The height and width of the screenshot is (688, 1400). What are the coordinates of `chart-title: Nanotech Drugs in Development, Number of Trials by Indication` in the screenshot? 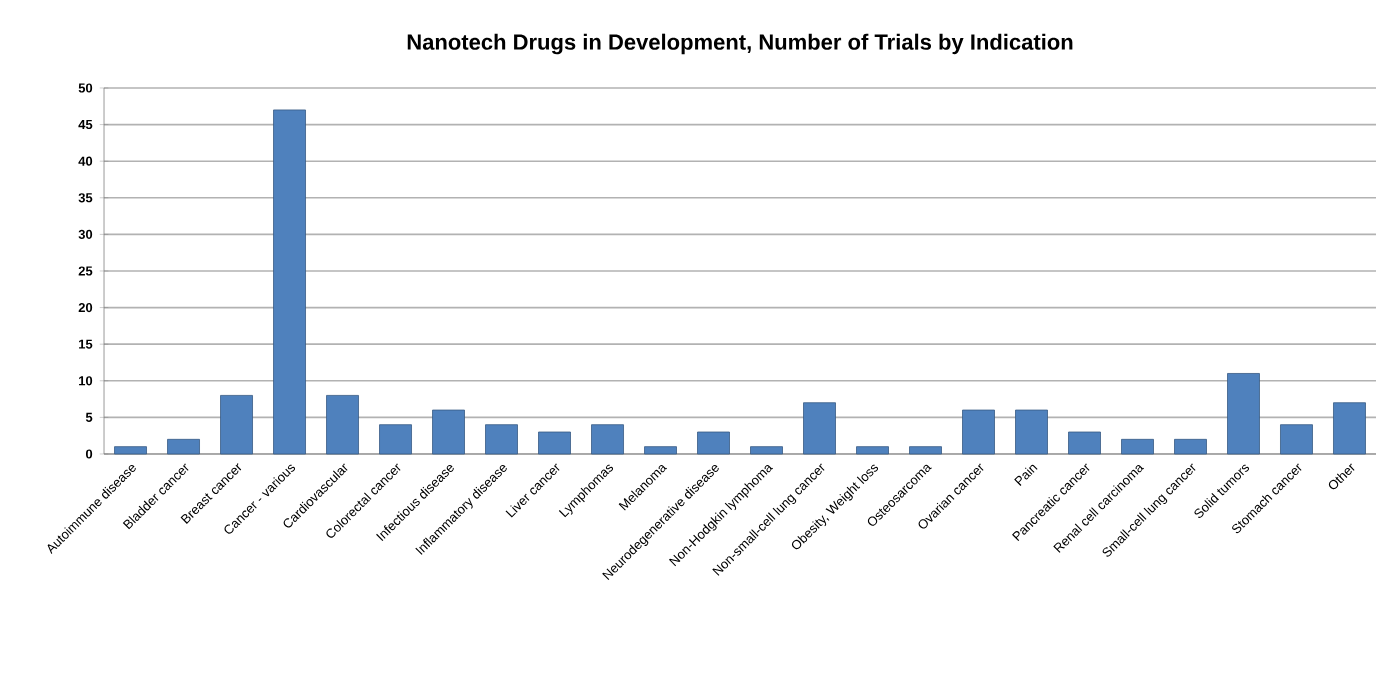 It's located at (740, 44).